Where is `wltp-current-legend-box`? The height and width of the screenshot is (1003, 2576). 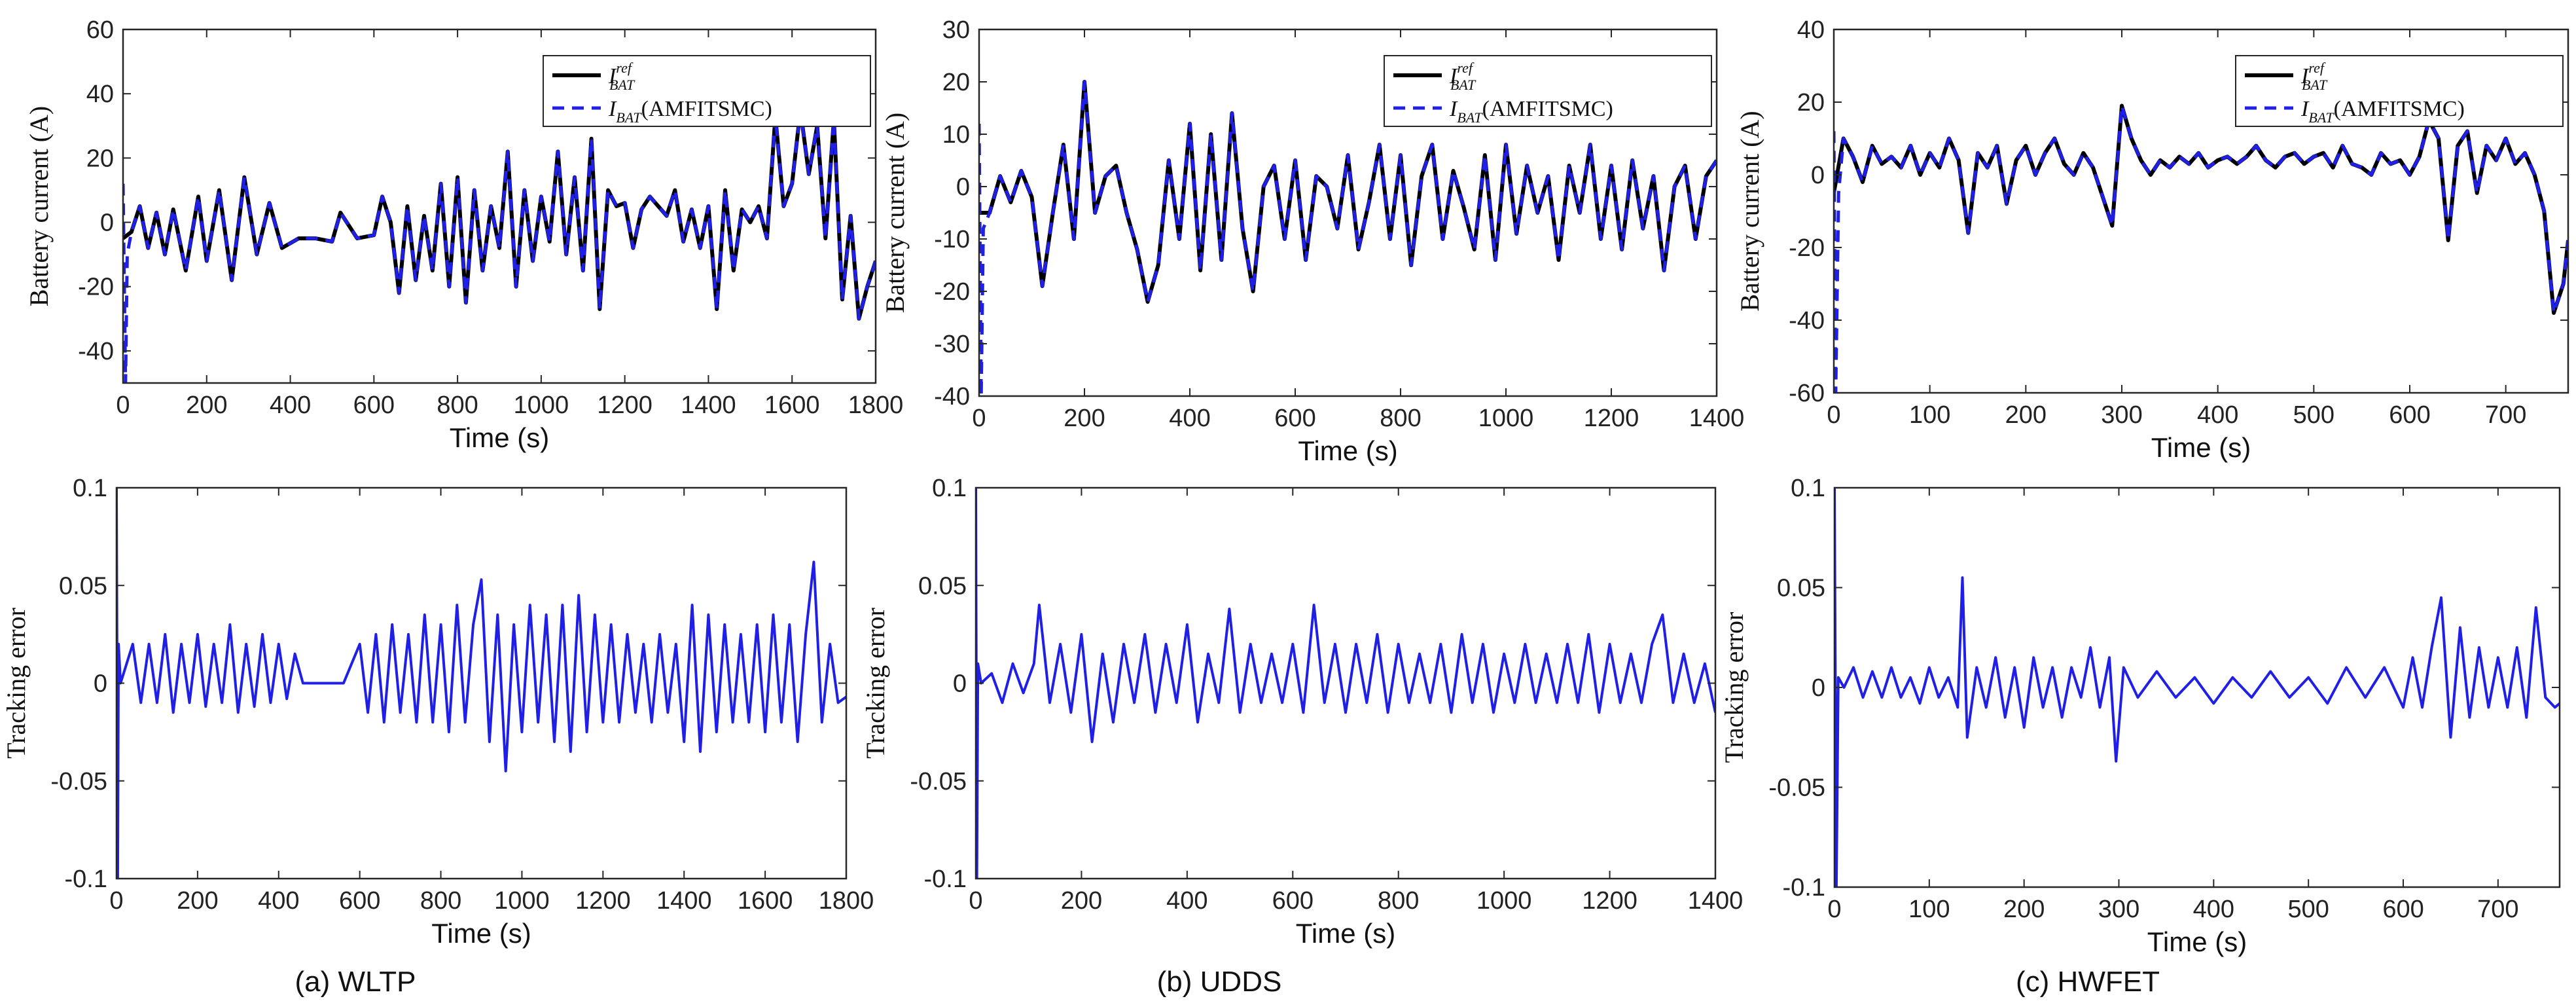 wltp-current-legend-box is located at coordinates (707, 91).